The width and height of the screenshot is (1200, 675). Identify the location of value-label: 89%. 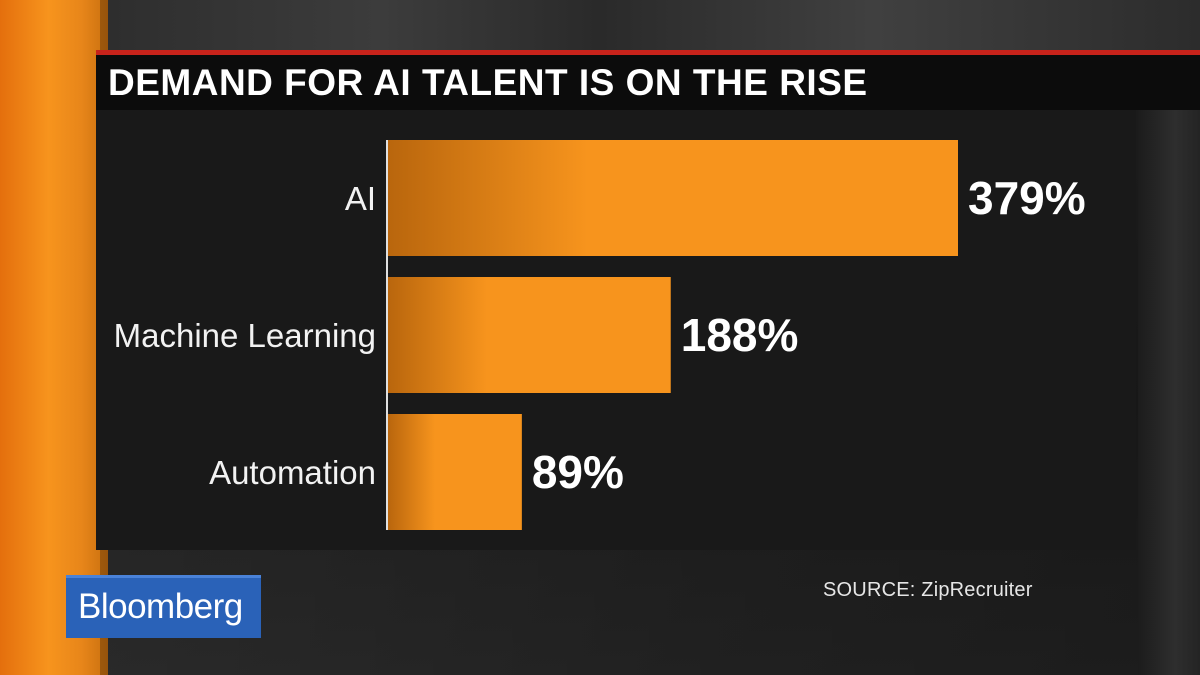
(578, 472).